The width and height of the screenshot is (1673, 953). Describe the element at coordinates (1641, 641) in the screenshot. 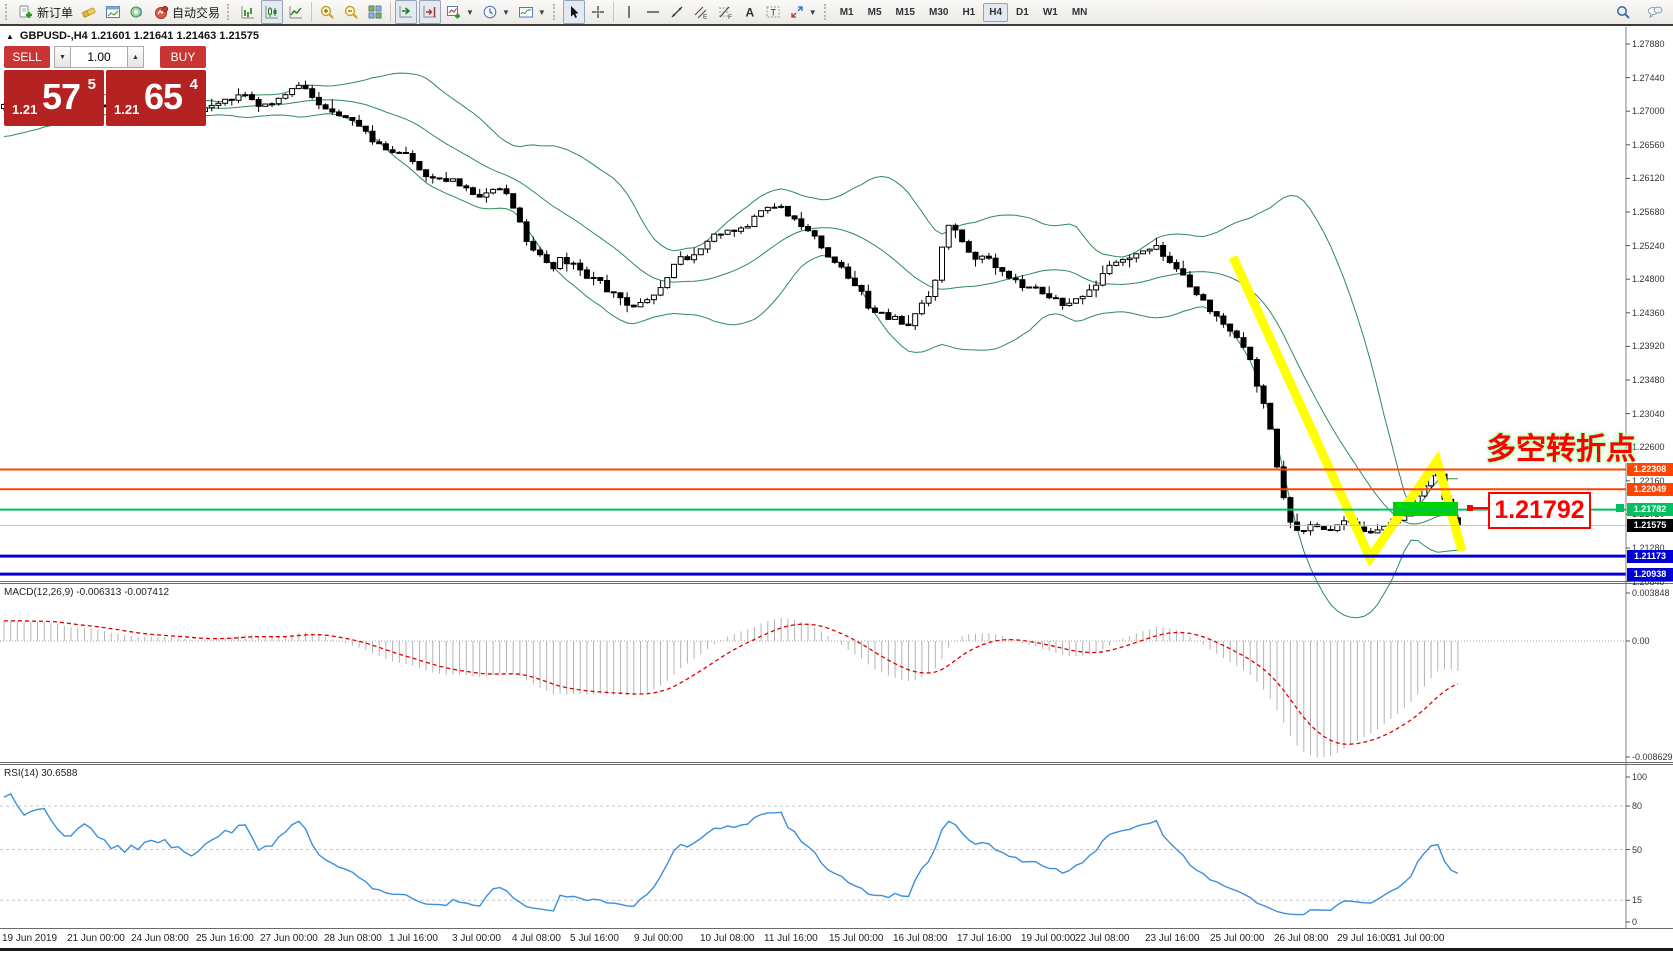

I see `macd-tick-label: 0.00` at that location.